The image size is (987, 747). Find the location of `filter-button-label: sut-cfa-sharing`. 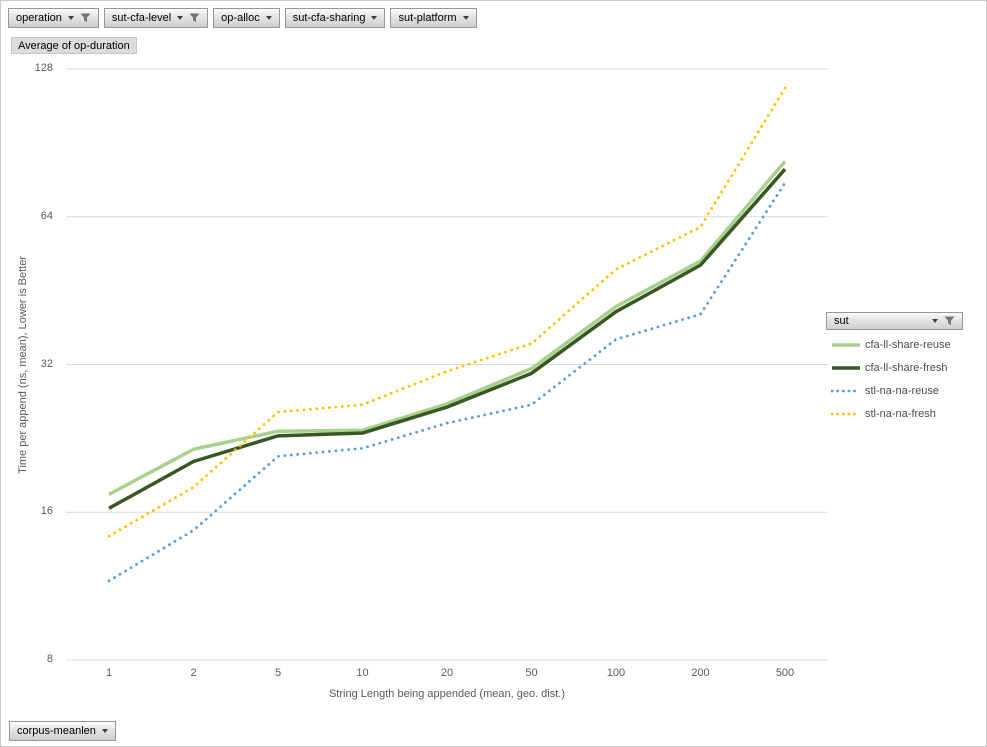

filter-button-label: sut-cfa-sharing is located at coordinates (329, 18).